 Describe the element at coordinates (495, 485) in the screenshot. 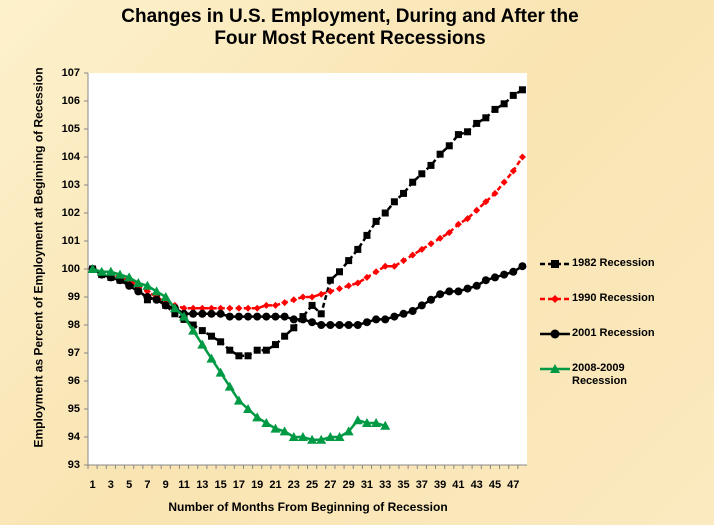

I see `x-tick-label: 45` at that location.